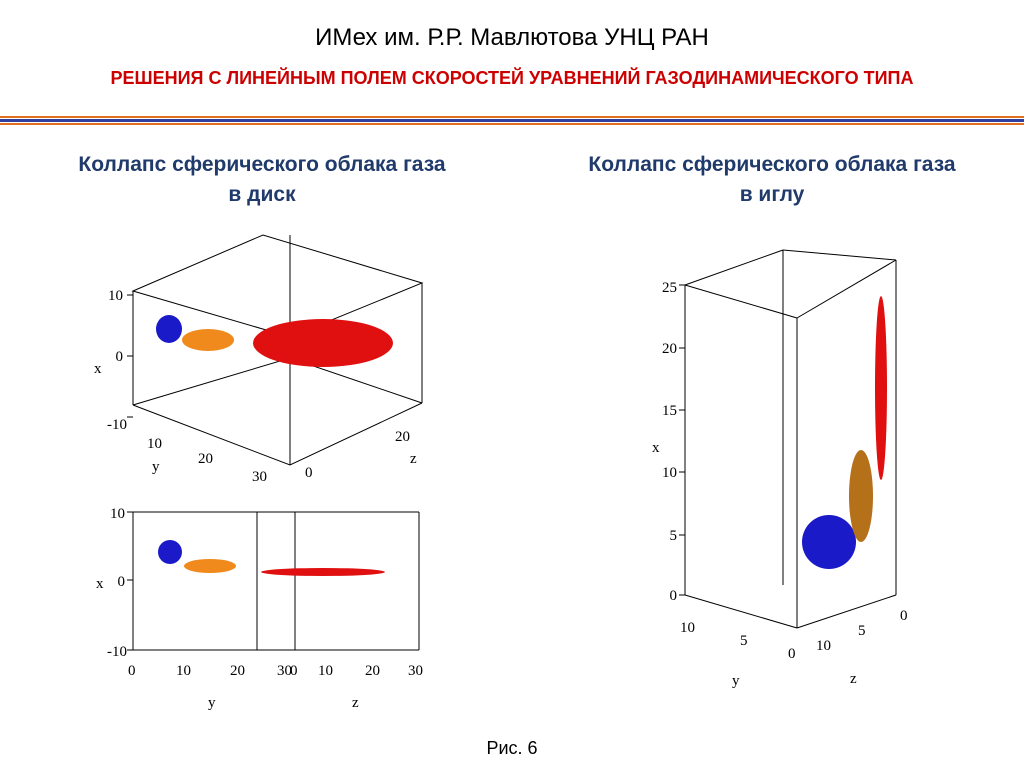 This screenshot has height=768, width=1024. Describe the element at coordinates (772, 180) in the screenshot. I see `right-panel-heading: Коллапс сферического облака газа в иглу` at that location.